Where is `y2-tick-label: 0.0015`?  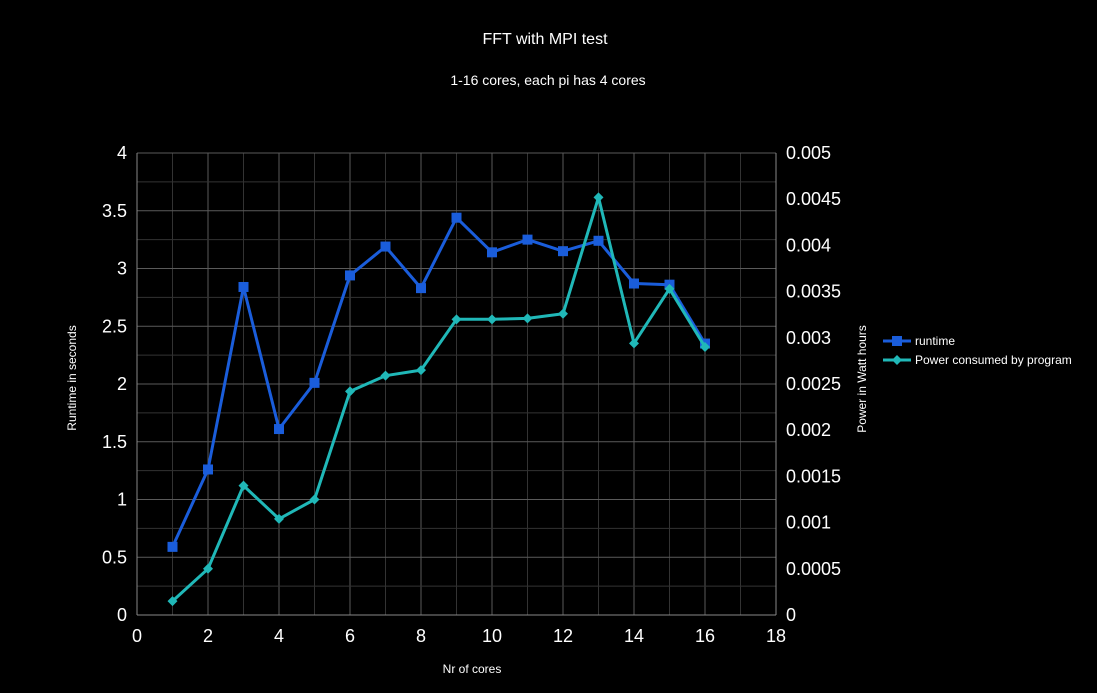 y2-tick-label: 0.0015 is located at coordinates (813, 476).